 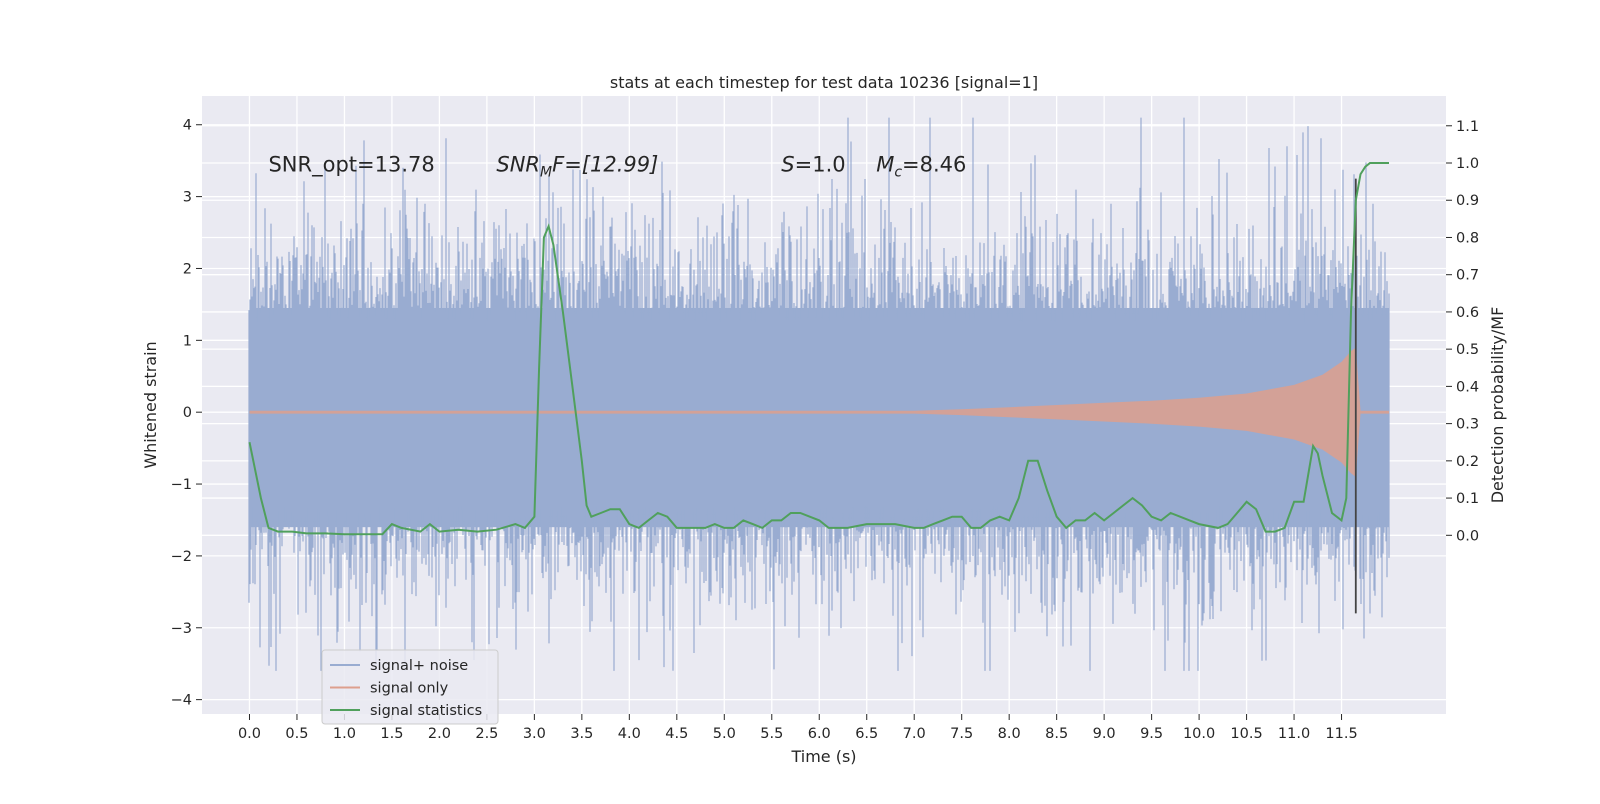 I want to click on y-right-tick-label: 0.2, so click(x=1467, y=462).